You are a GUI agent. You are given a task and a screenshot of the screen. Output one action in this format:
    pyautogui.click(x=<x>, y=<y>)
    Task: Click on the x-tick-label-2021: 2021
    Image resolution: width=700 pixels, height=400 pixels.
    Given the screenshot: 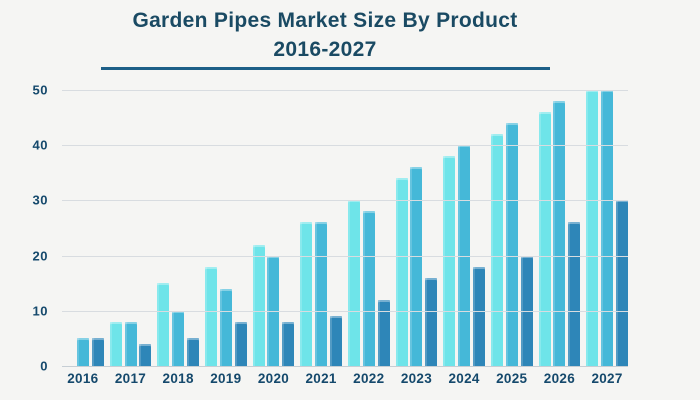 What is the action you would take?
    pyautogui.click(x=321, y=378)
    